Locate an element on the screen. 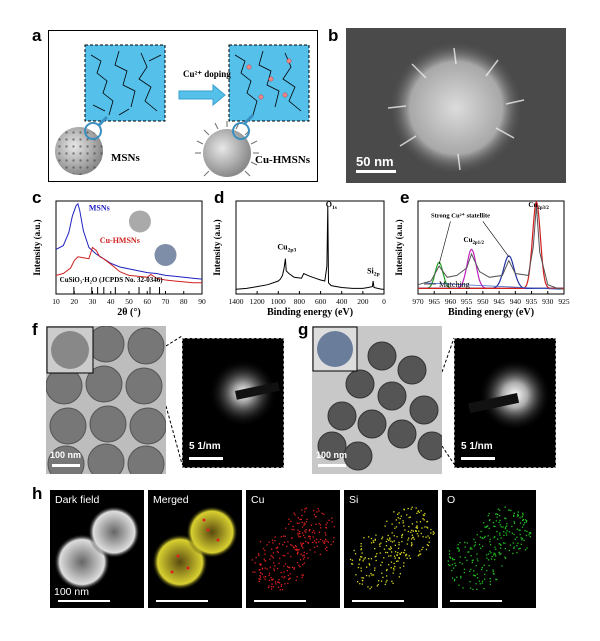 Image resolution: width=600 pixels, height=641 pixels. peak-label-cu2p3: Cu2p3 is located at coordinates (286, 247).